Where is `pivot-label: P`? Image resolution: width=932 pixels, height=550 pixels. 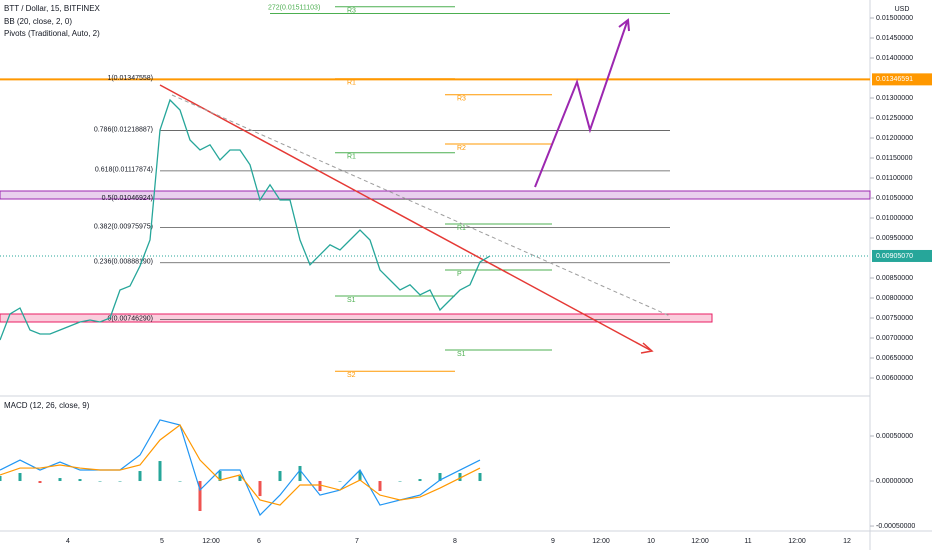
pivot-label: P is located at coordinates (459, 274).